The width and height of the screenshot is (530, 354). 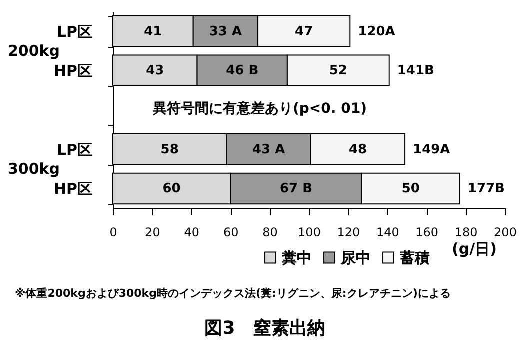 I want to click on annotation: 異符号間に有意差あり(p<0. 01), so click(x=260, y=109).